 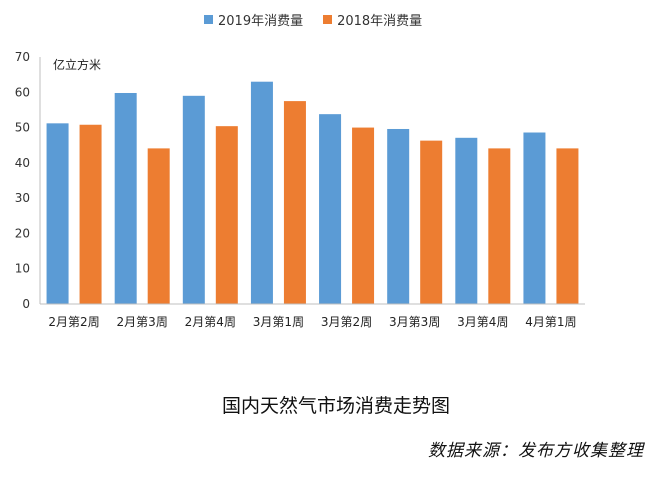 I want to click on legend-item-2019: 2019年消费量, so click(x=253, y=19).